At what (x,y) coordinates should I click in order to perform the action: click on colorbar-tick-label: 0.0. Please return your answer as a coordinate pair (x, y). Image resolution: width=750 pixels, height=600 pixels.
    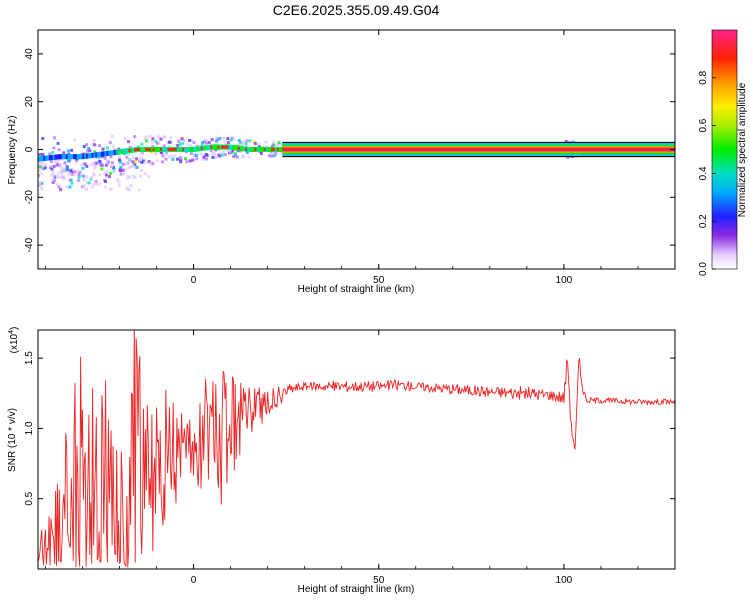
    Looking at the image, I should click on (703, 269).